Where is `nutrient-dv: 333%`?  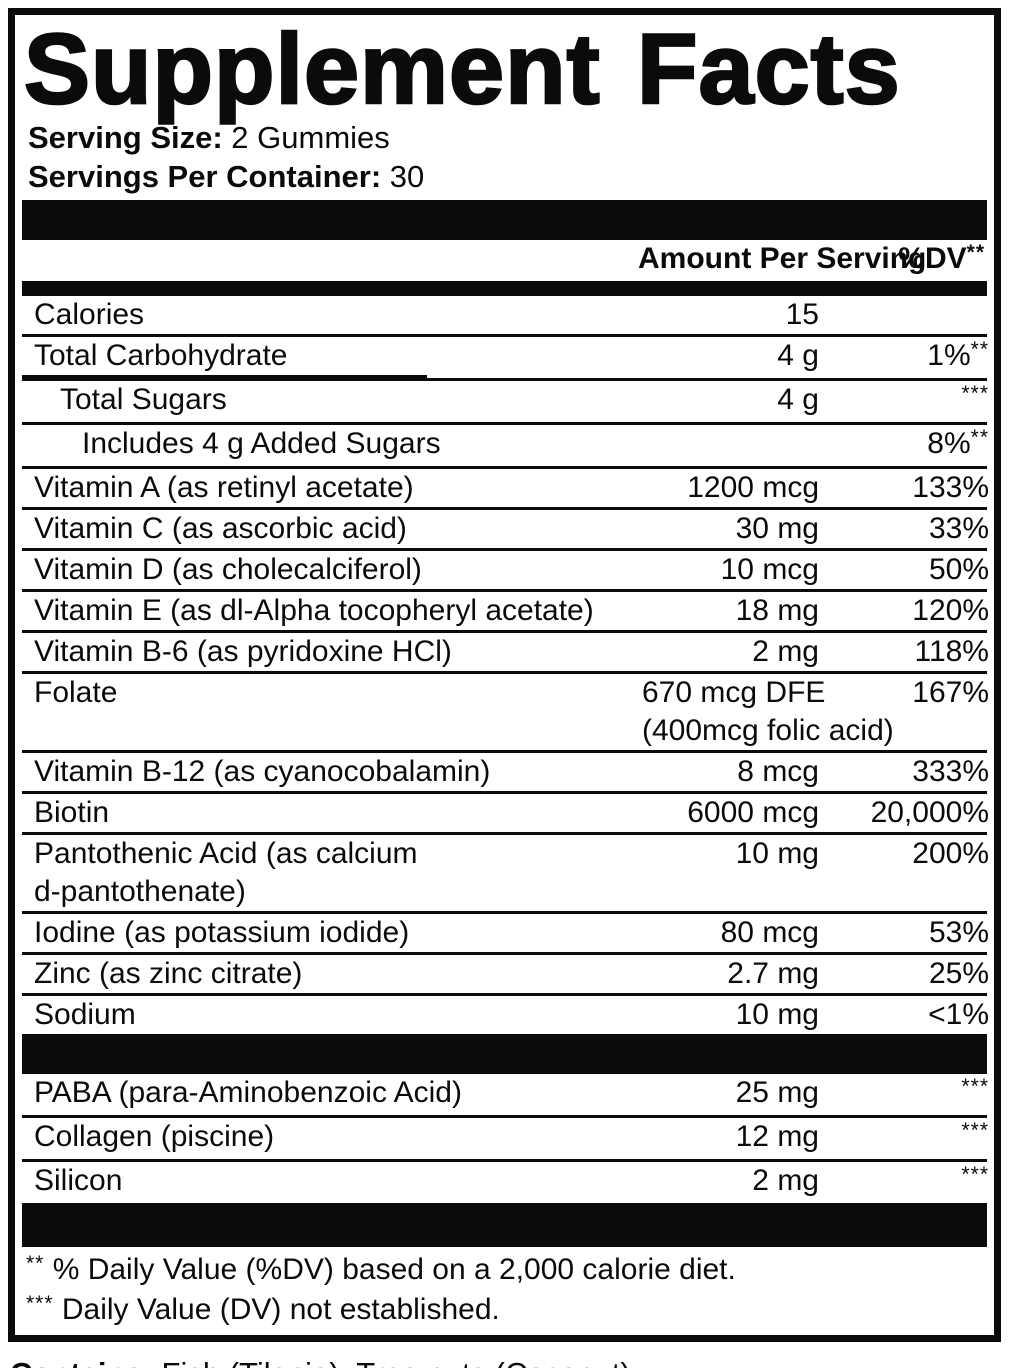
nutrient-dv: 333% is located at coordinates (905, 772).